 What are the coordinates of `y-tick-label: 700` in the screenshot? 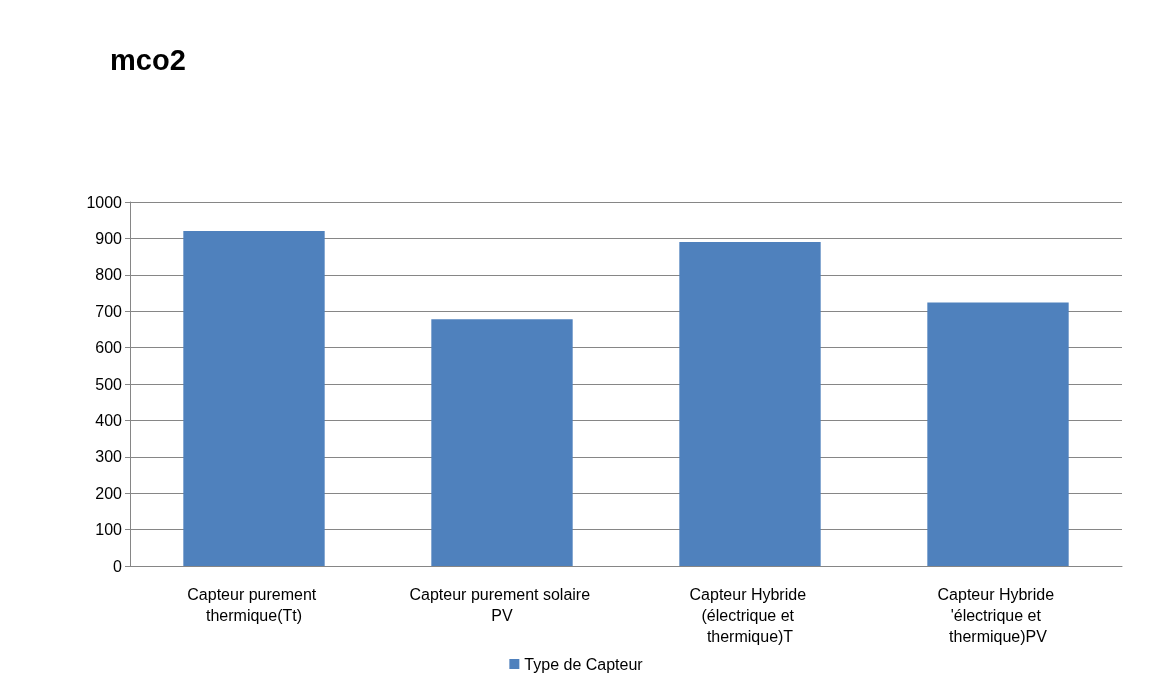 It's located at (109, 311).